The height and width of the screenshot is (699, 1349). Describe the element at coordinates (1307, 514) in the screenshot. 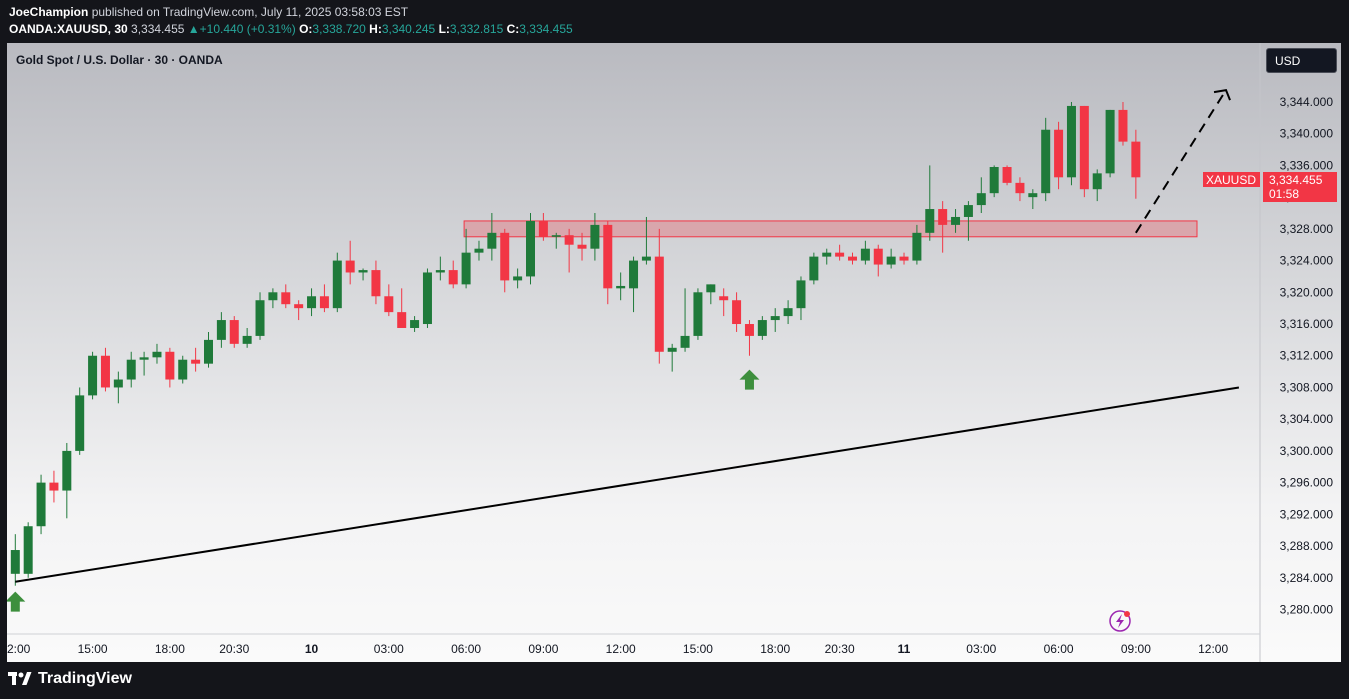

I see `y-tick-label: 3,292.000` at that location.